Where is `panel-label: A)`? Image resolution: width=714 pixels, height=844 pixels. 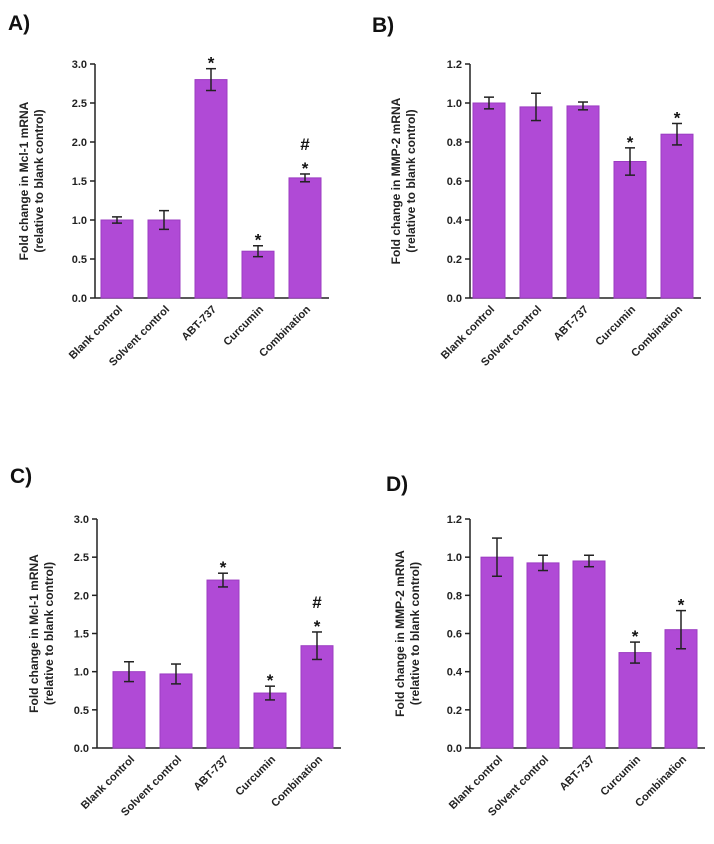 panel-label: A) is located at coordinates (19, 23).